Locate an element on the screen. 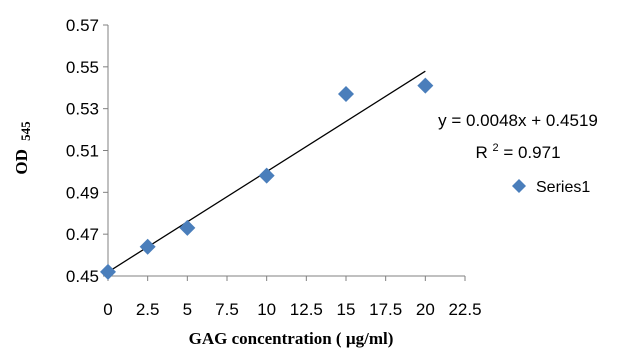 This screenshot has height=349, width=627. x-tick-label: 20 is located at coordinates (425, 309).